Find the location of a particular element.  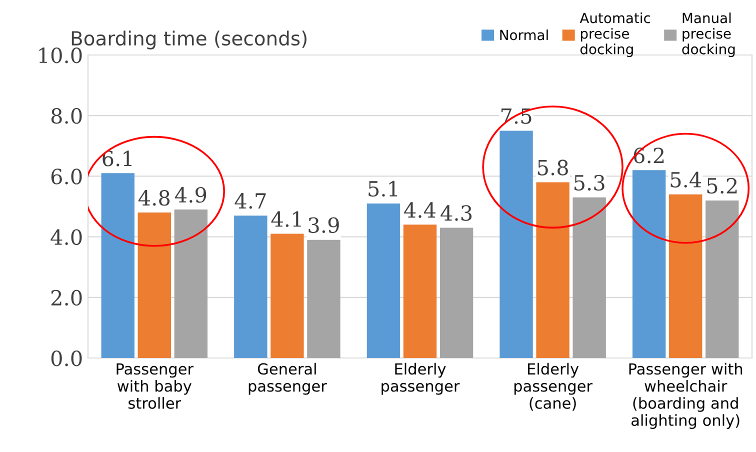

x-tick-label: Passenger with wheelchair (boarding and alighting only) is located at coordinates (685, 395).